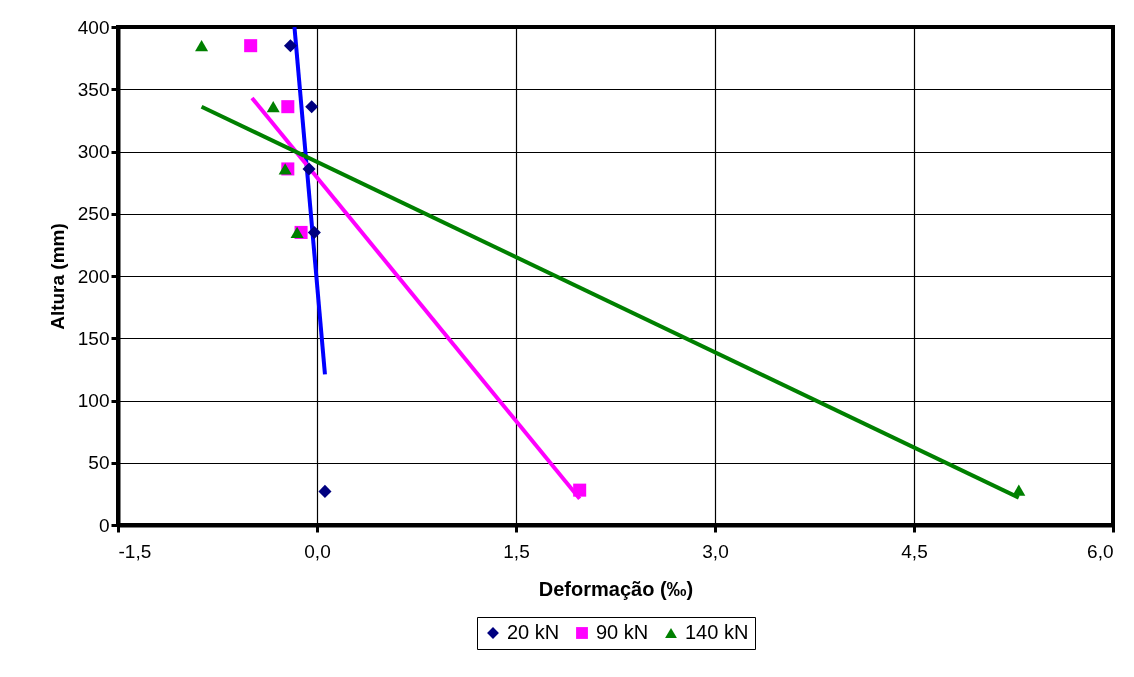 The width and height of the screenshot is (1134, 677). Describe the element at coordinates (616, 588) in the screenshot. I see `x-axis-title: Deformação (‰)` at that location.